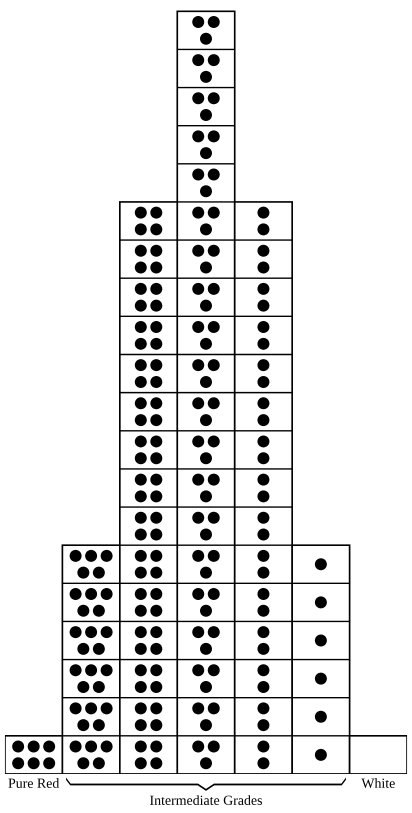 Image resolution: width=412 pixels, height=813 pixels. Describe the element at coordinates (378, 783) in the screenshot. I see `x-tick-label: White` at that location.